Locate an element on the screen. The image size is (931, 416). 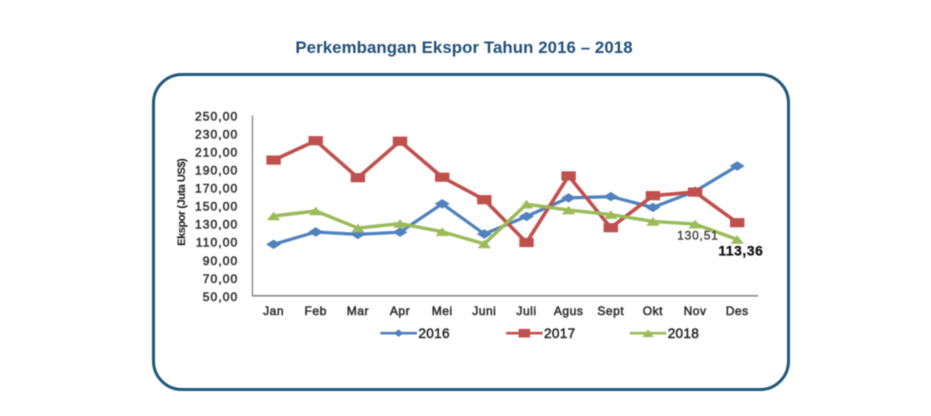
svg-text: 2016 is located at coordinates (433, 333).